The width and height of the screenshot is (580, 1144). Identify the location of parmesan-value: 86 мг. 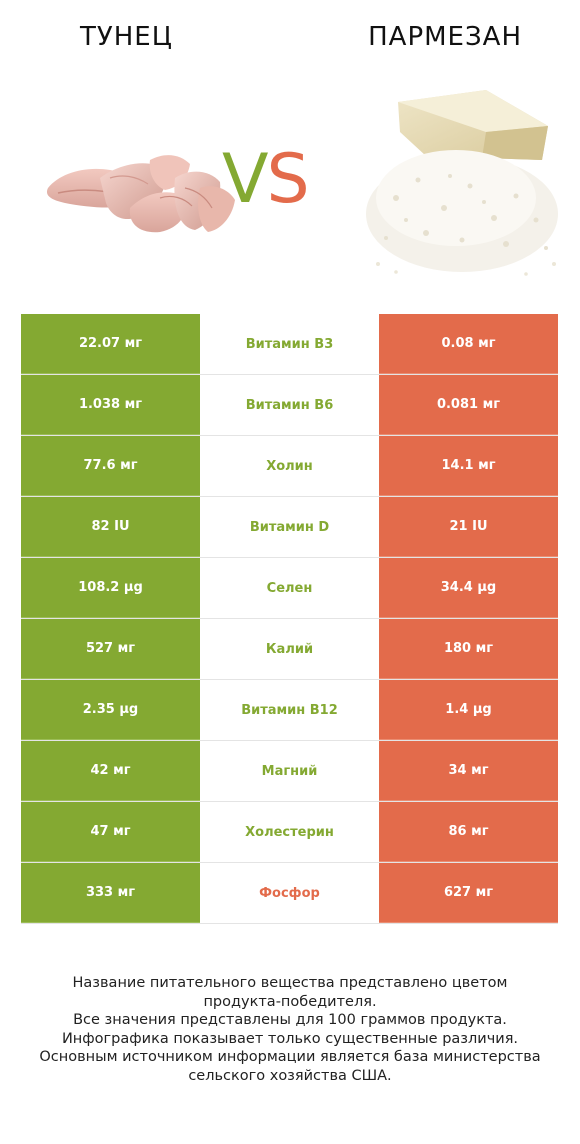
(468, 832).